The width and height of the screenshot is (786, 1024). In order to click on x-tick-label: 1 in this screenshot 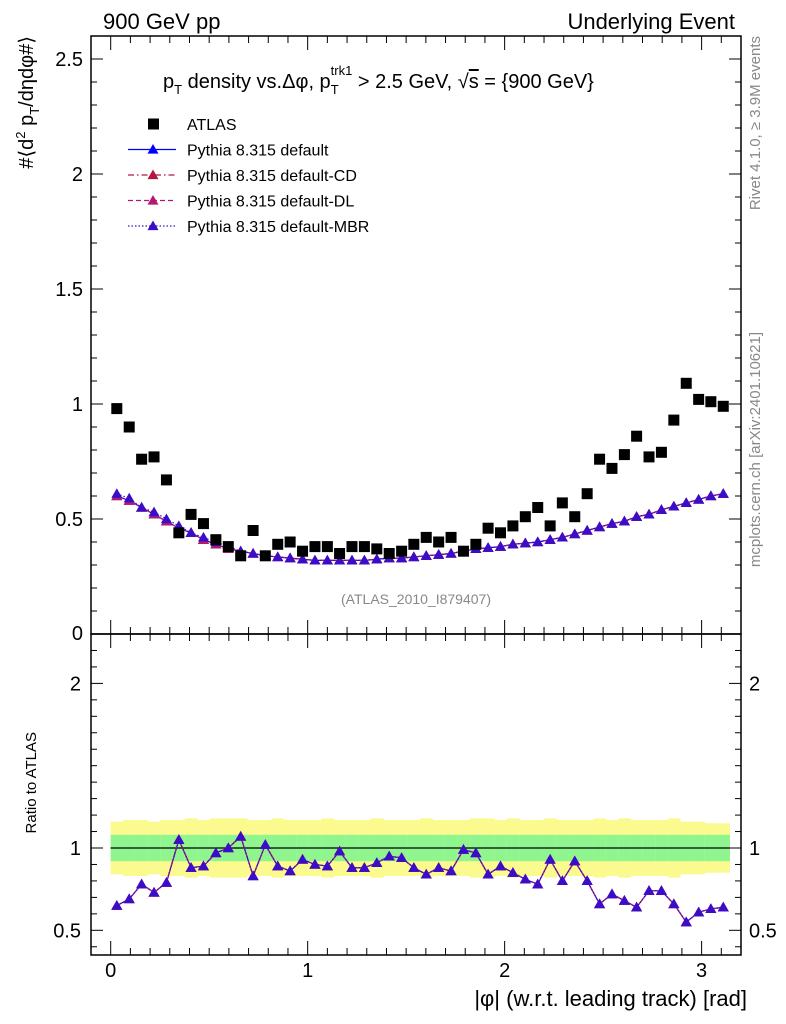, I will do `click(307, 971)`.